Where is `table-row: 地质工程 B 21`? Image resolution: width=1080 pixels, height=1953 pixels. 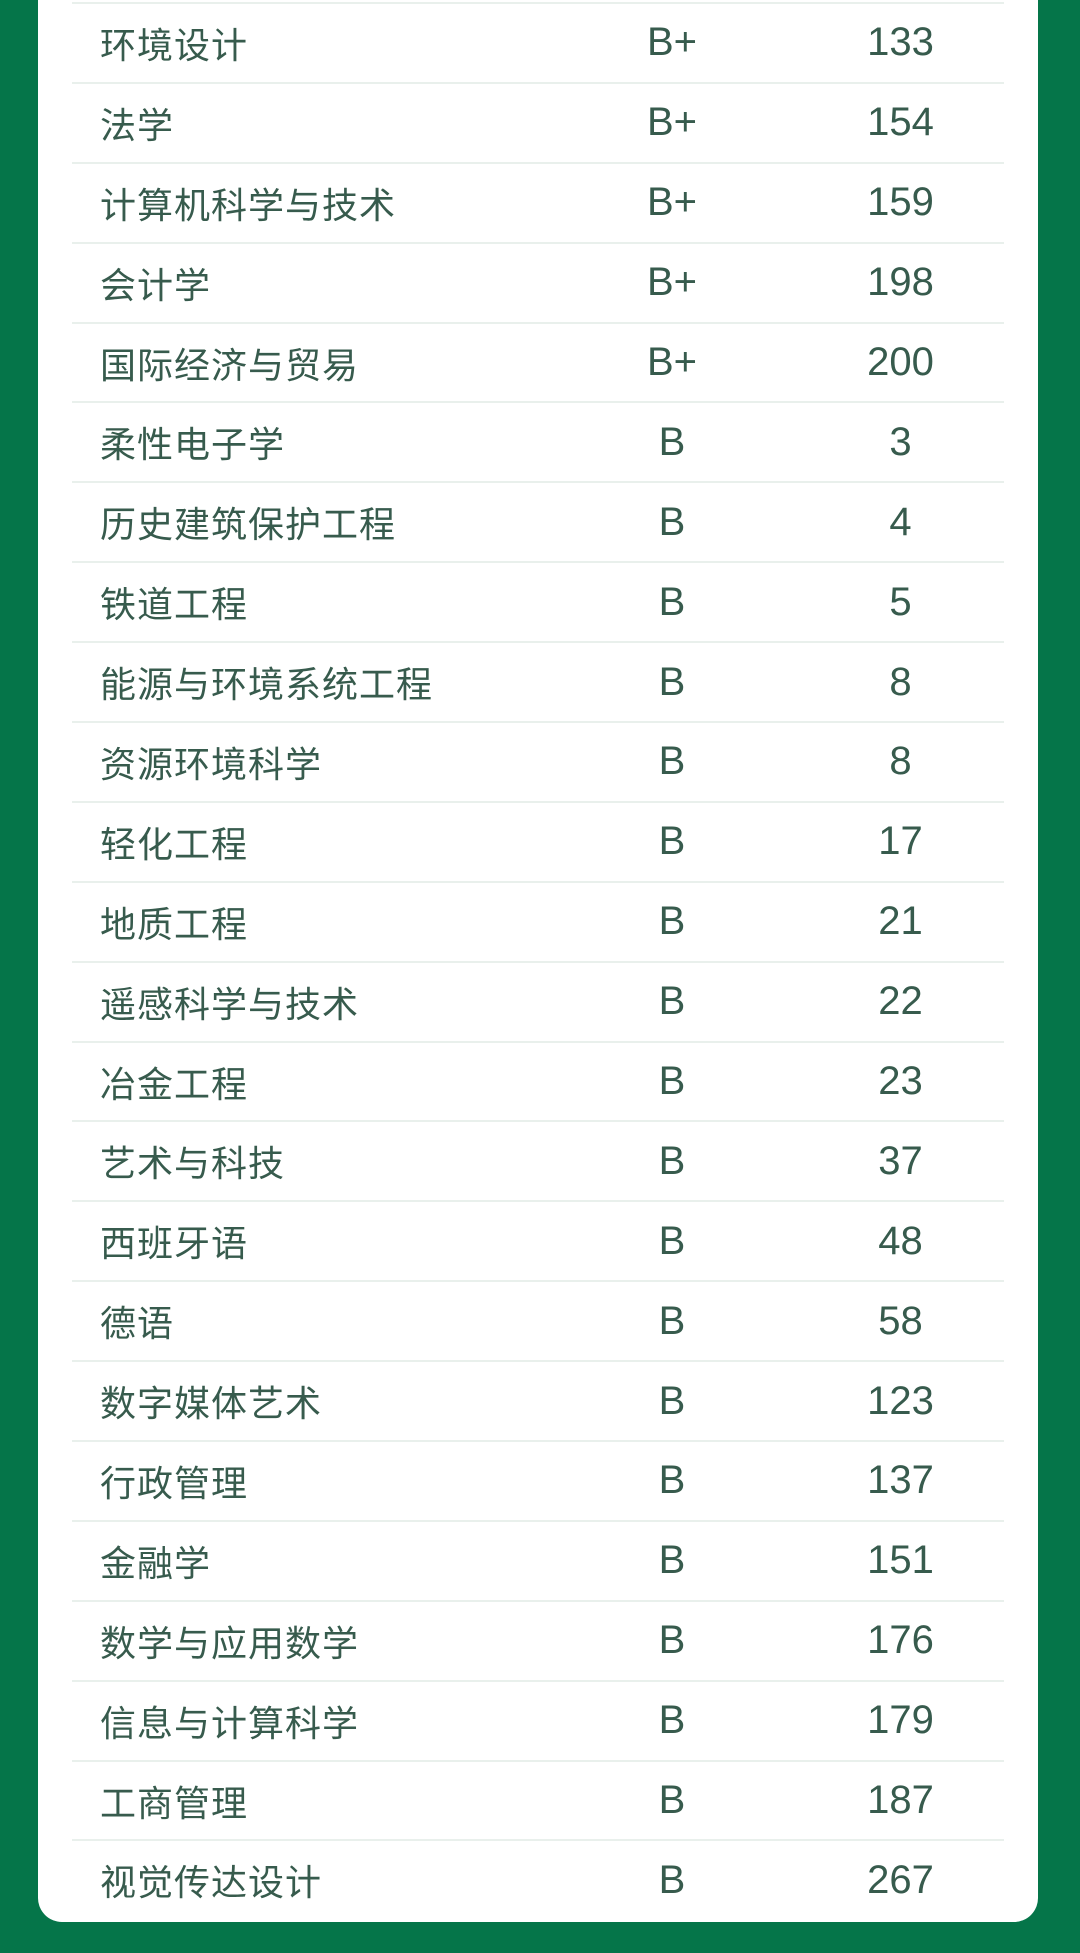
table-row: 地质工程 B 21 is located at coordinates (538, 920).